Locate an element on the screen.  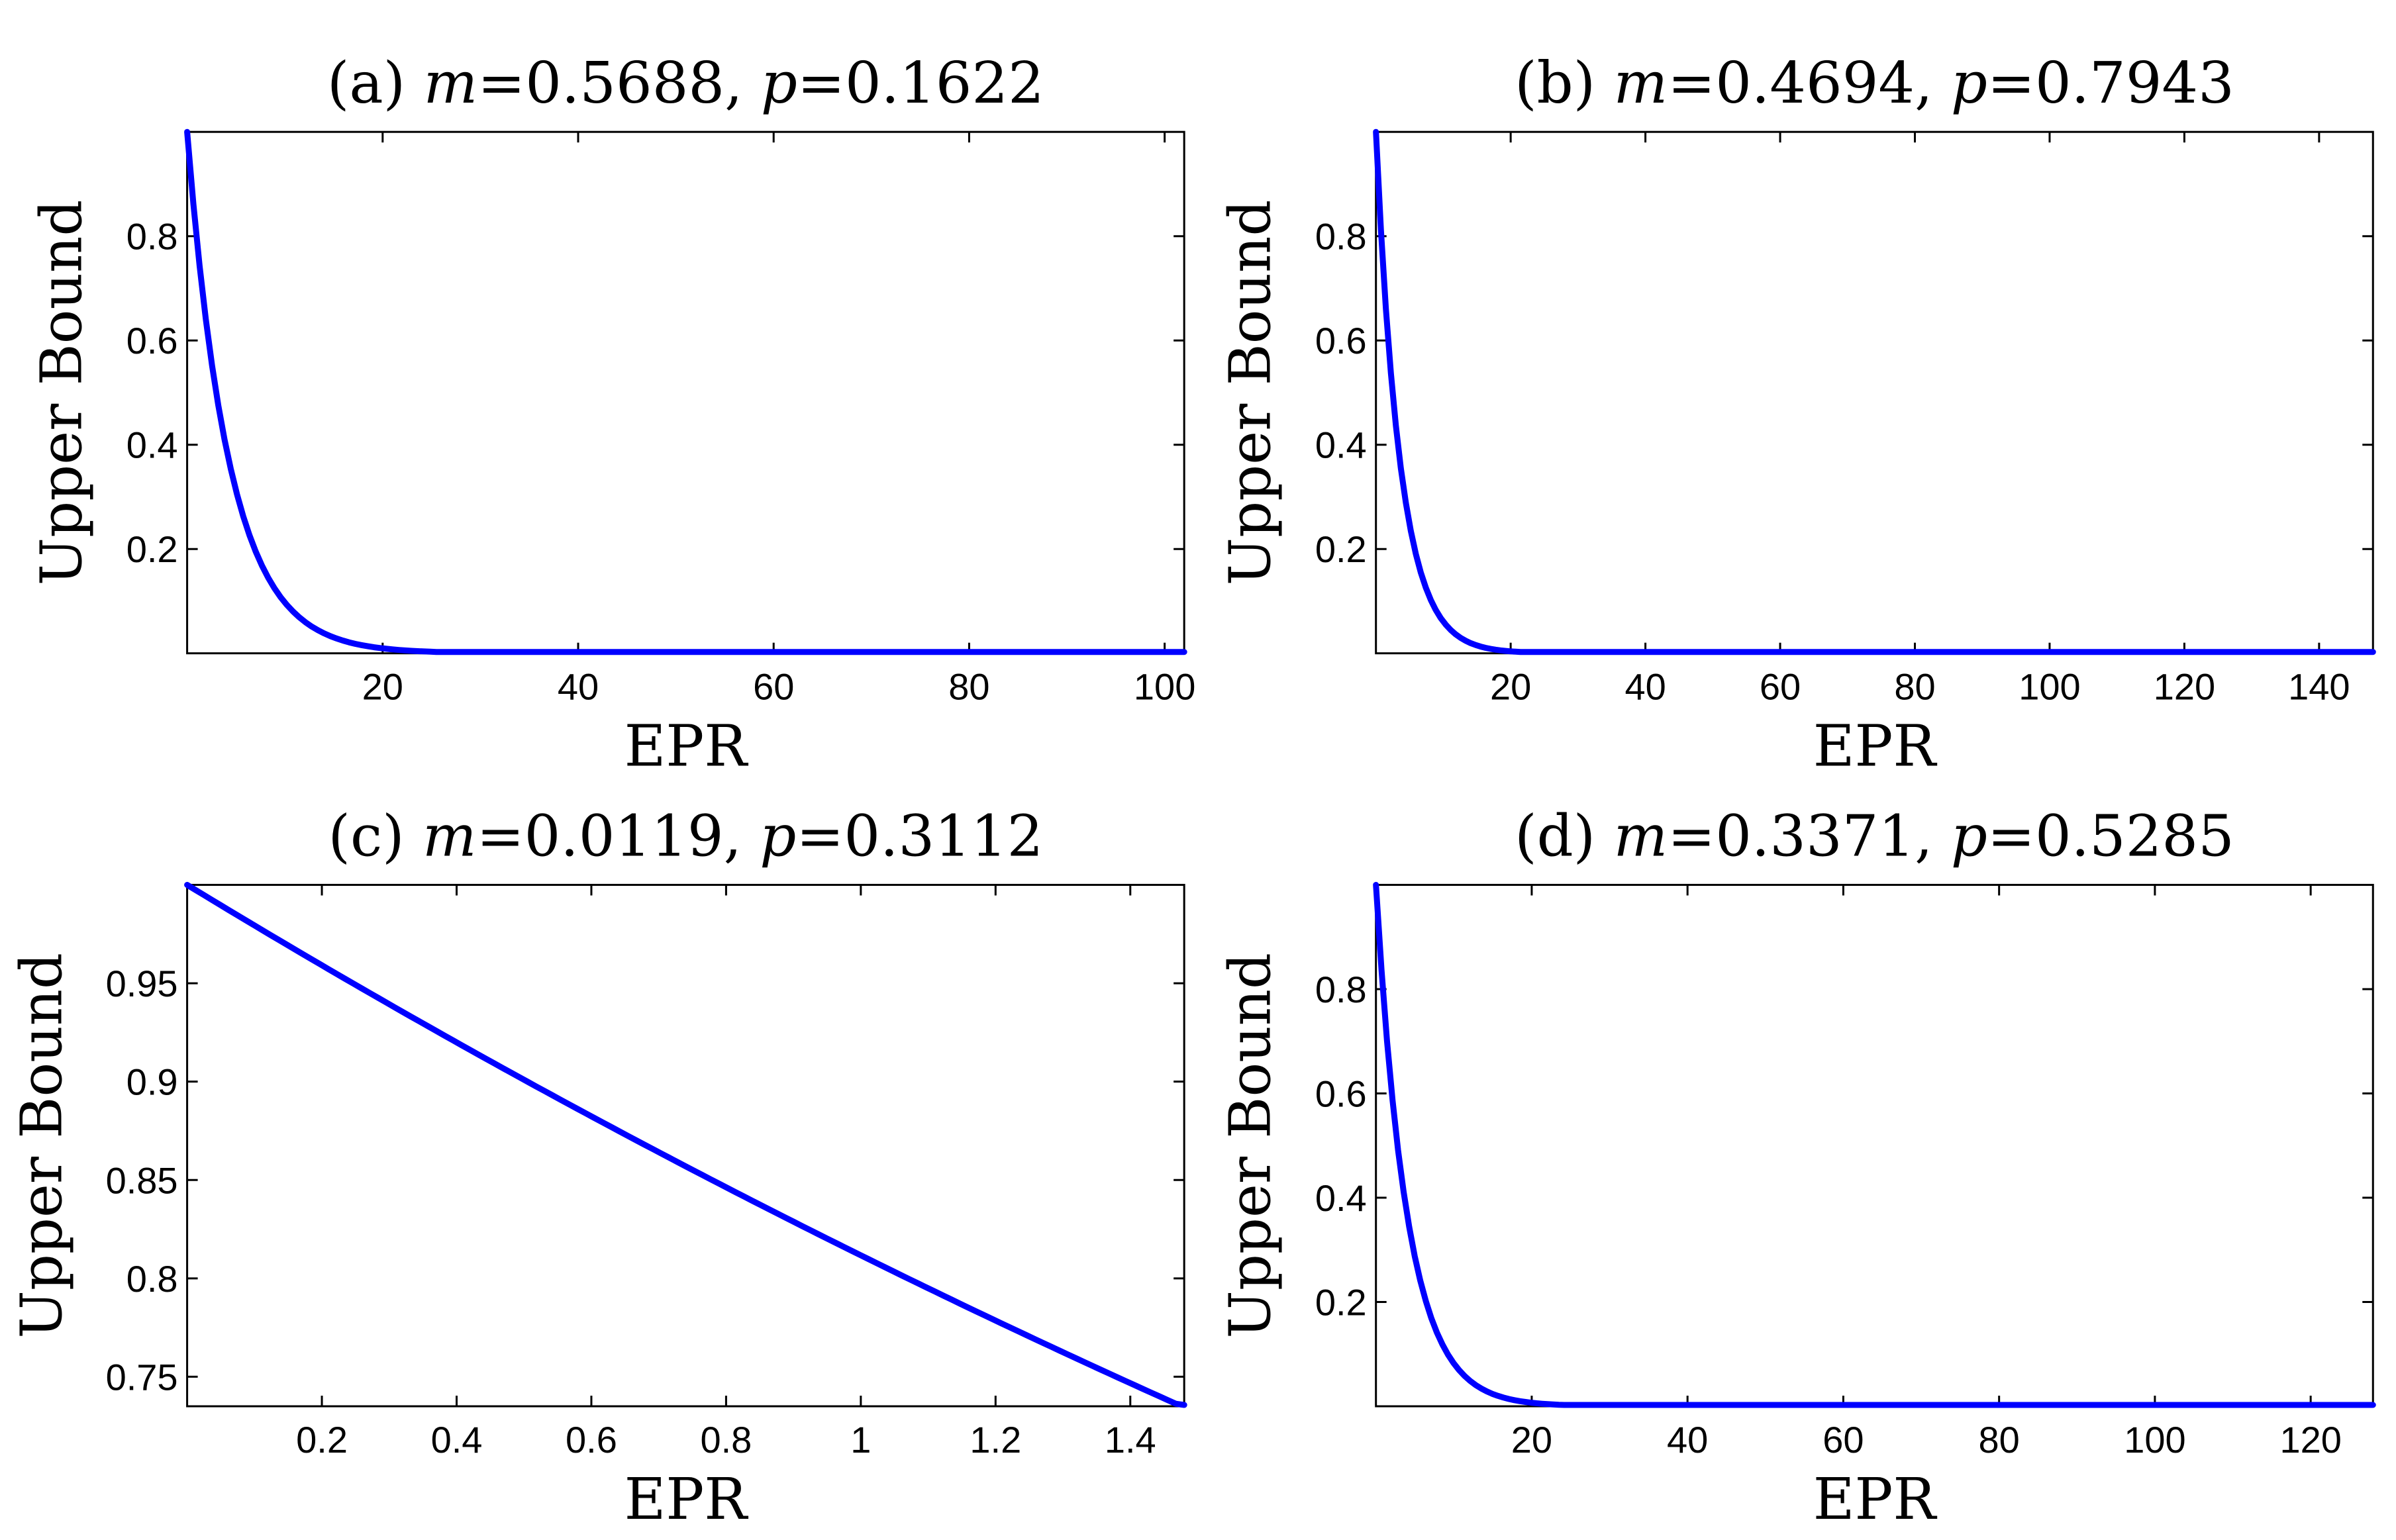
x-tick-label: 1.2 is located at coordinates (995, 1440).